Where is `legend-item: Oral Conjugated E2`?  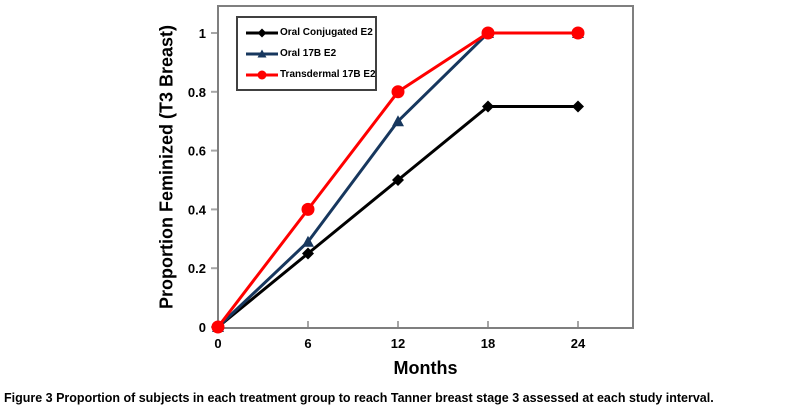 legend-item: Oral Conjugated E2 is located at coordinates (309, 32).